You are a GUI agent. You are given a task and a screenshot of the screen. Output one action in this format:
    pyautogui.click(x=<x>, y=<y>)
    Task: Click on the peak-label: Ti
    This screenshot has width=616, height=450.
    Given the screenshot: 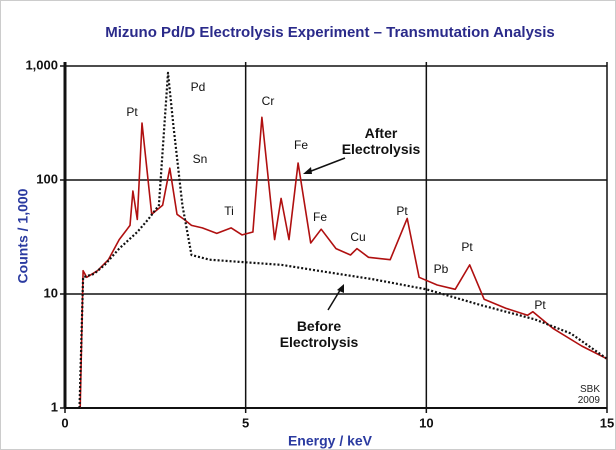 What is the action you would take?
    pyautogui.click(x=229, y=211)
    